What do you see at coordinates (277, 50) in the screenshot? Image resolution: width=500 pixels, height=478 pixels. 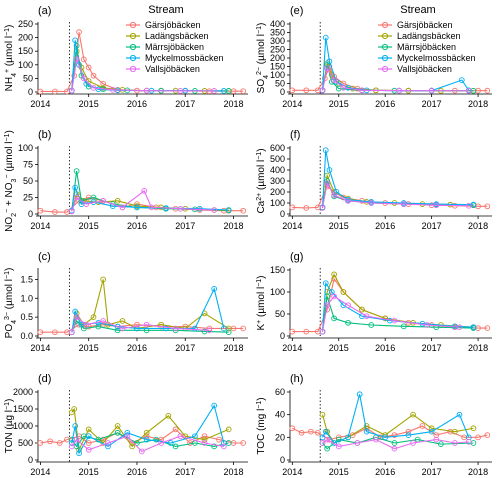 I see `y-tick-label: 250` at bounding box center [277, 50].